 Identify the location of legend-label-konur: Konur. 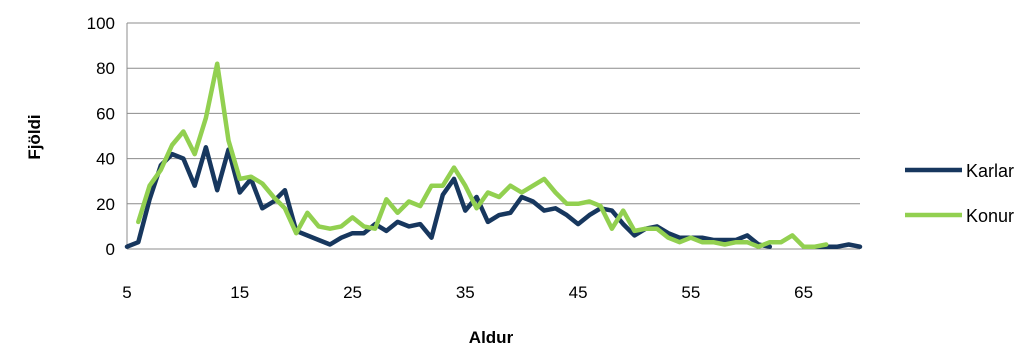
(990, 216).